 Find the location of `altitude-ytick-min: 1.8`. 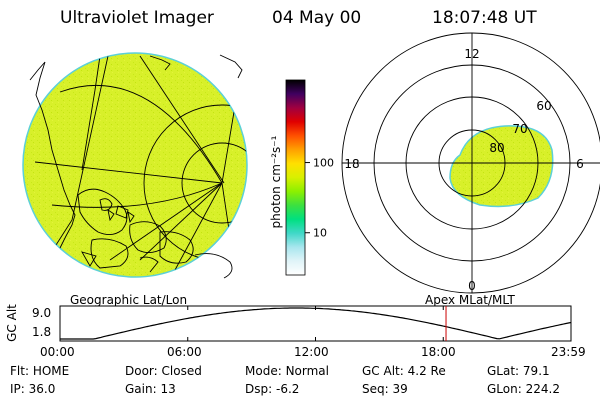

altitude-ytick-min: 1.8 is located at coordinates (42, 332).